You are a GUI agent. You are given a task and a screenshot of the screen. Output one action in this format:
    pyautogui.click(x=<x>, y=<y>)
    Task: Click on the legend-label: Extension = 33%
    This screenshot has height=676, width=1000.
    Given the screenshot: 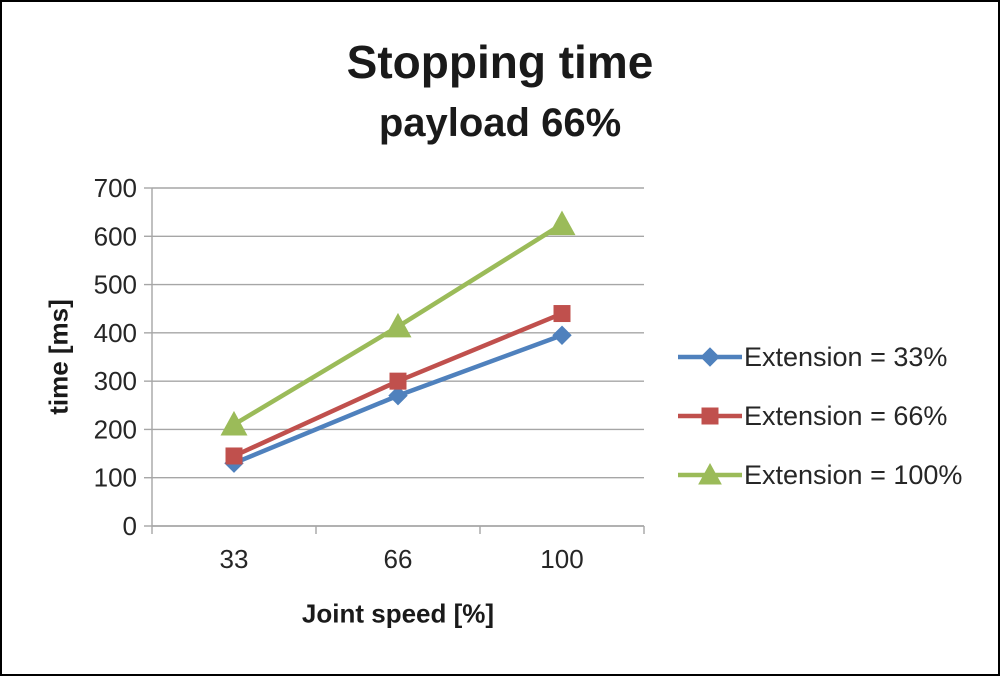 What is the action you would take?
    pyautogui.click(x=846, y=356)
    